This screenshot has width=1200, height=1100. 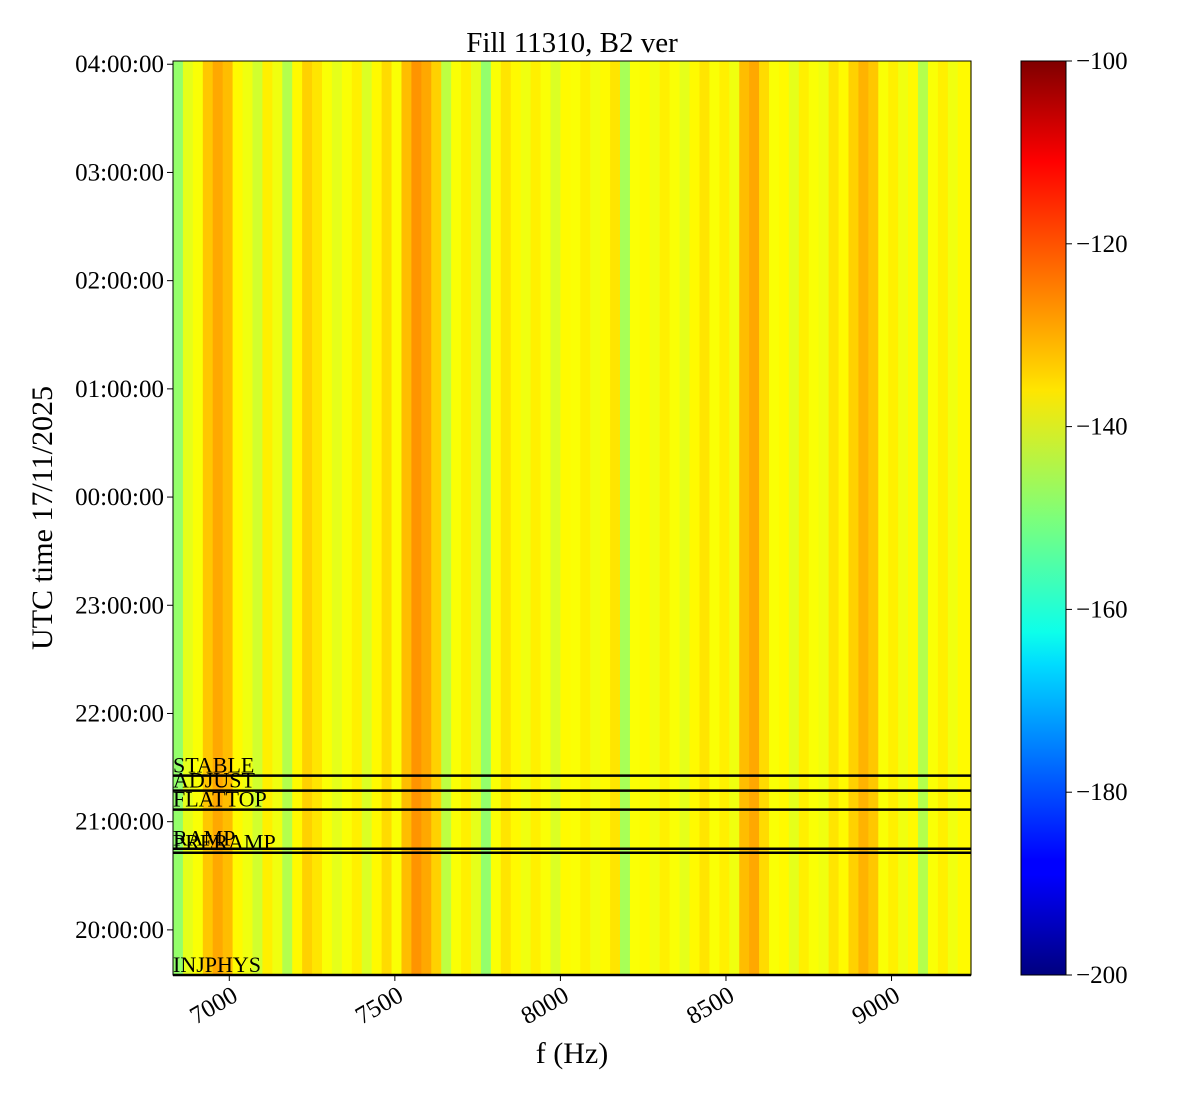 What do you see at coordinates (1102, 792) in the screenshot?
I see `colorbar-tick-label: −180` at bounding box center [1102, 792].